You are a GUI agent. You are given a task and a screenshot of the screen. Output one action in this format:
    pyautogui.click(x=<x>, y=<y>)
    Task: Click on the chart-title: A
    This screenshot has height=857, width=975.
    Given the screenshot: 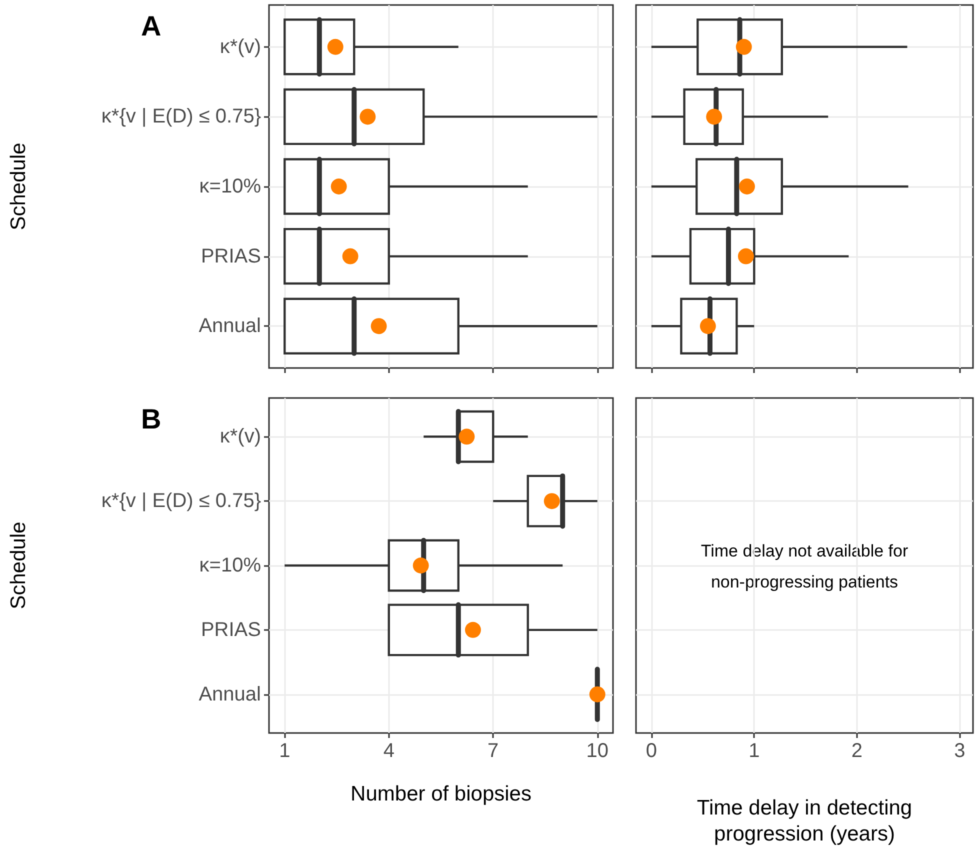 What is the action you would take?
    pyautogui.click(x=151, y=26)
    